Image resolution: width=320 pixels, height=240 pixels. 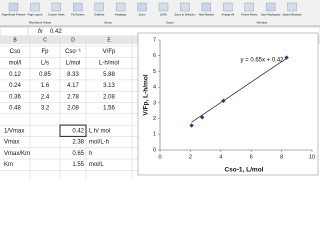 What do you see at coordinates (243, 170) in the screenshot?
I see `x-axis-title: Cso-1, L/mol` at bounding box center [243, 170].